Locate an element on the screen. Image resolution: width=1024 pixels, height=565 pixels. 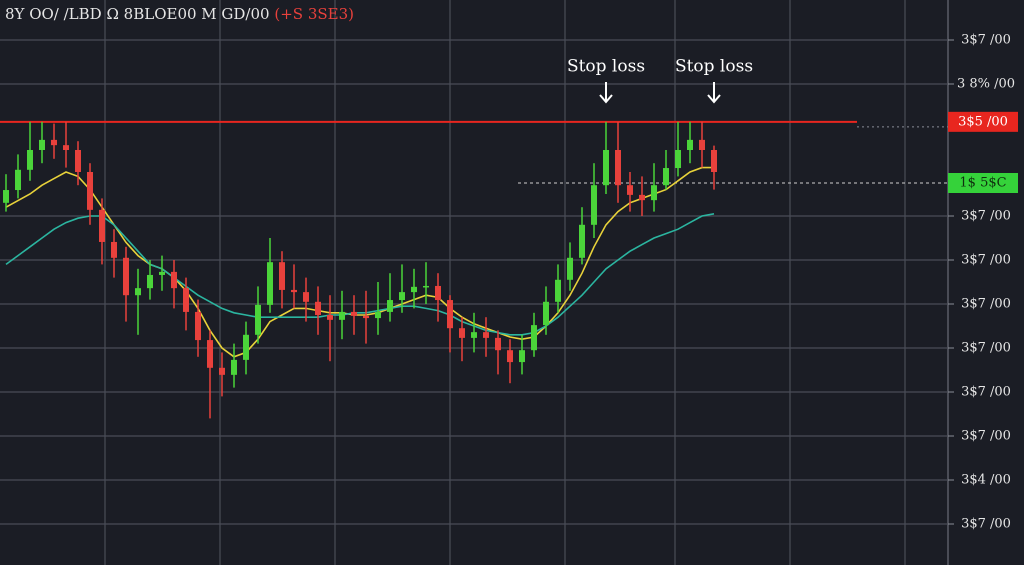
title-main: 8Y OO/ /LBD Ω 8BLOE00 M GD/00 is located at coordinates (137, 14).